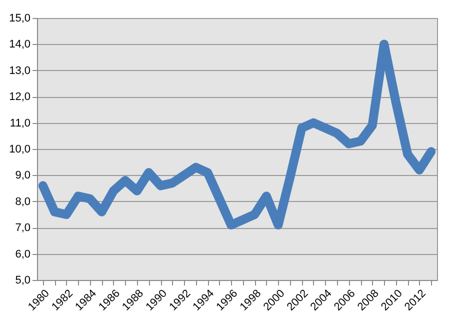 The image size is (464, 327). Describe the element at coordinates (19, 18) in the screenshot. I see `y-tick-label: 15,0` at that location.